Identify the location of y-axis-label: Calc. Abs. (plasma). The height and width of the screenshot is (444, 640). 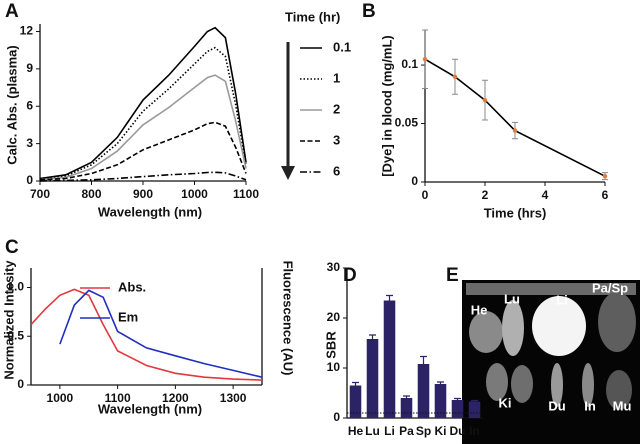
(11, 104).